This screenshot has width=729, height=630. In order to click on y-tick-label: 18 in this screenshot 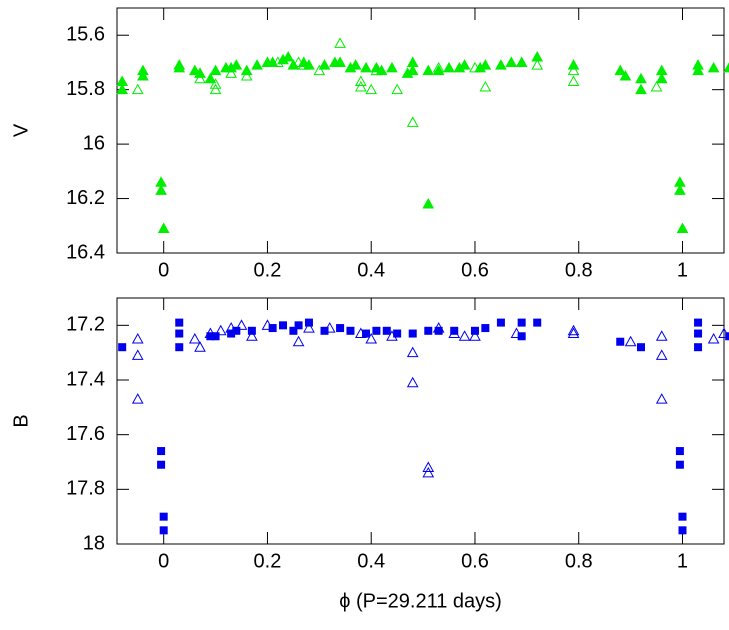, I will do `click(94, 543)`.